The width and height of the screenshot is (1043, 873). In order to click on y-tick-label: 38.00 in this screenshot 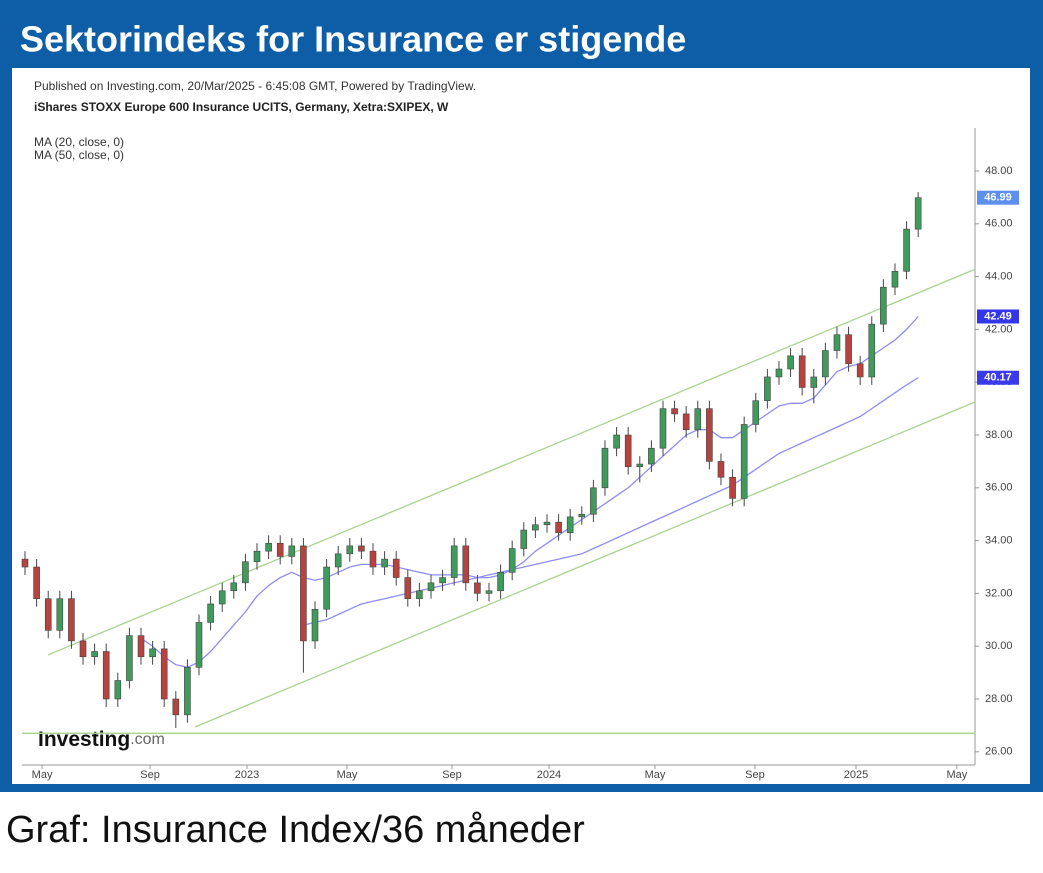, I will do `click(999, 435)`.